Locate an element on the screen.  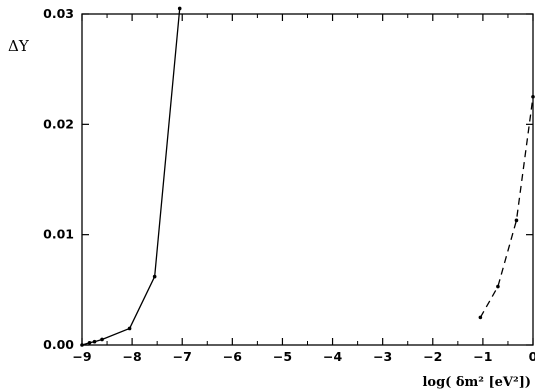
x-tick-label: −5 is located at coordinates (282, 356).